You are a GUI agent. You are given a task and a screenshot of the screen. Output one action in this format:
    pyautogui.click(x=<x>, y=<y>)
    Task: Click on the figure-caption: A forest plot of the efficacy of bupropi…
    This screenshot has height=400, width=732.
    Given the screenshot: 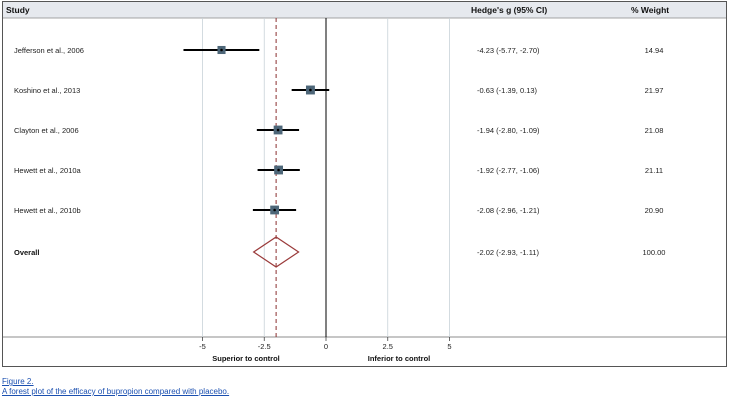 What is the action you would take?
    pyautogui.click(x=116, y=391)
    